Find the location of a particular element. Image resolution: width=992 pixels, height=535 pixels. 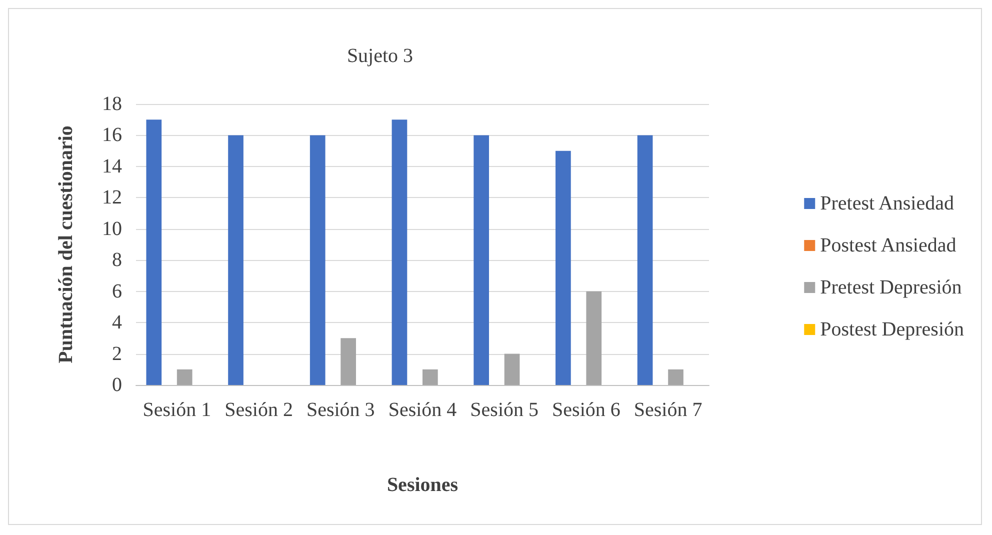

x-tick-label: Sesión 2 is located at coordinates (258, 410).